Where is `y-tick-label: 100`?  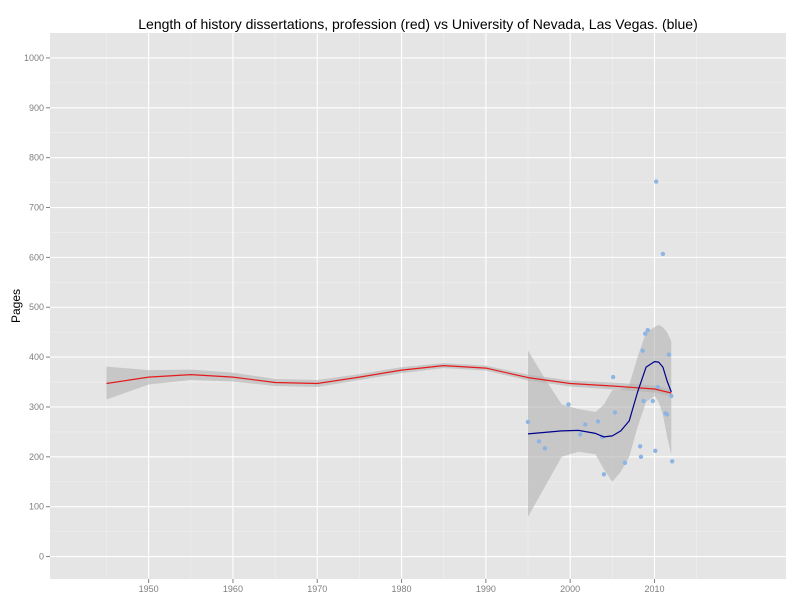 y-tick-label: 100 is located at coordinates (36, 507).